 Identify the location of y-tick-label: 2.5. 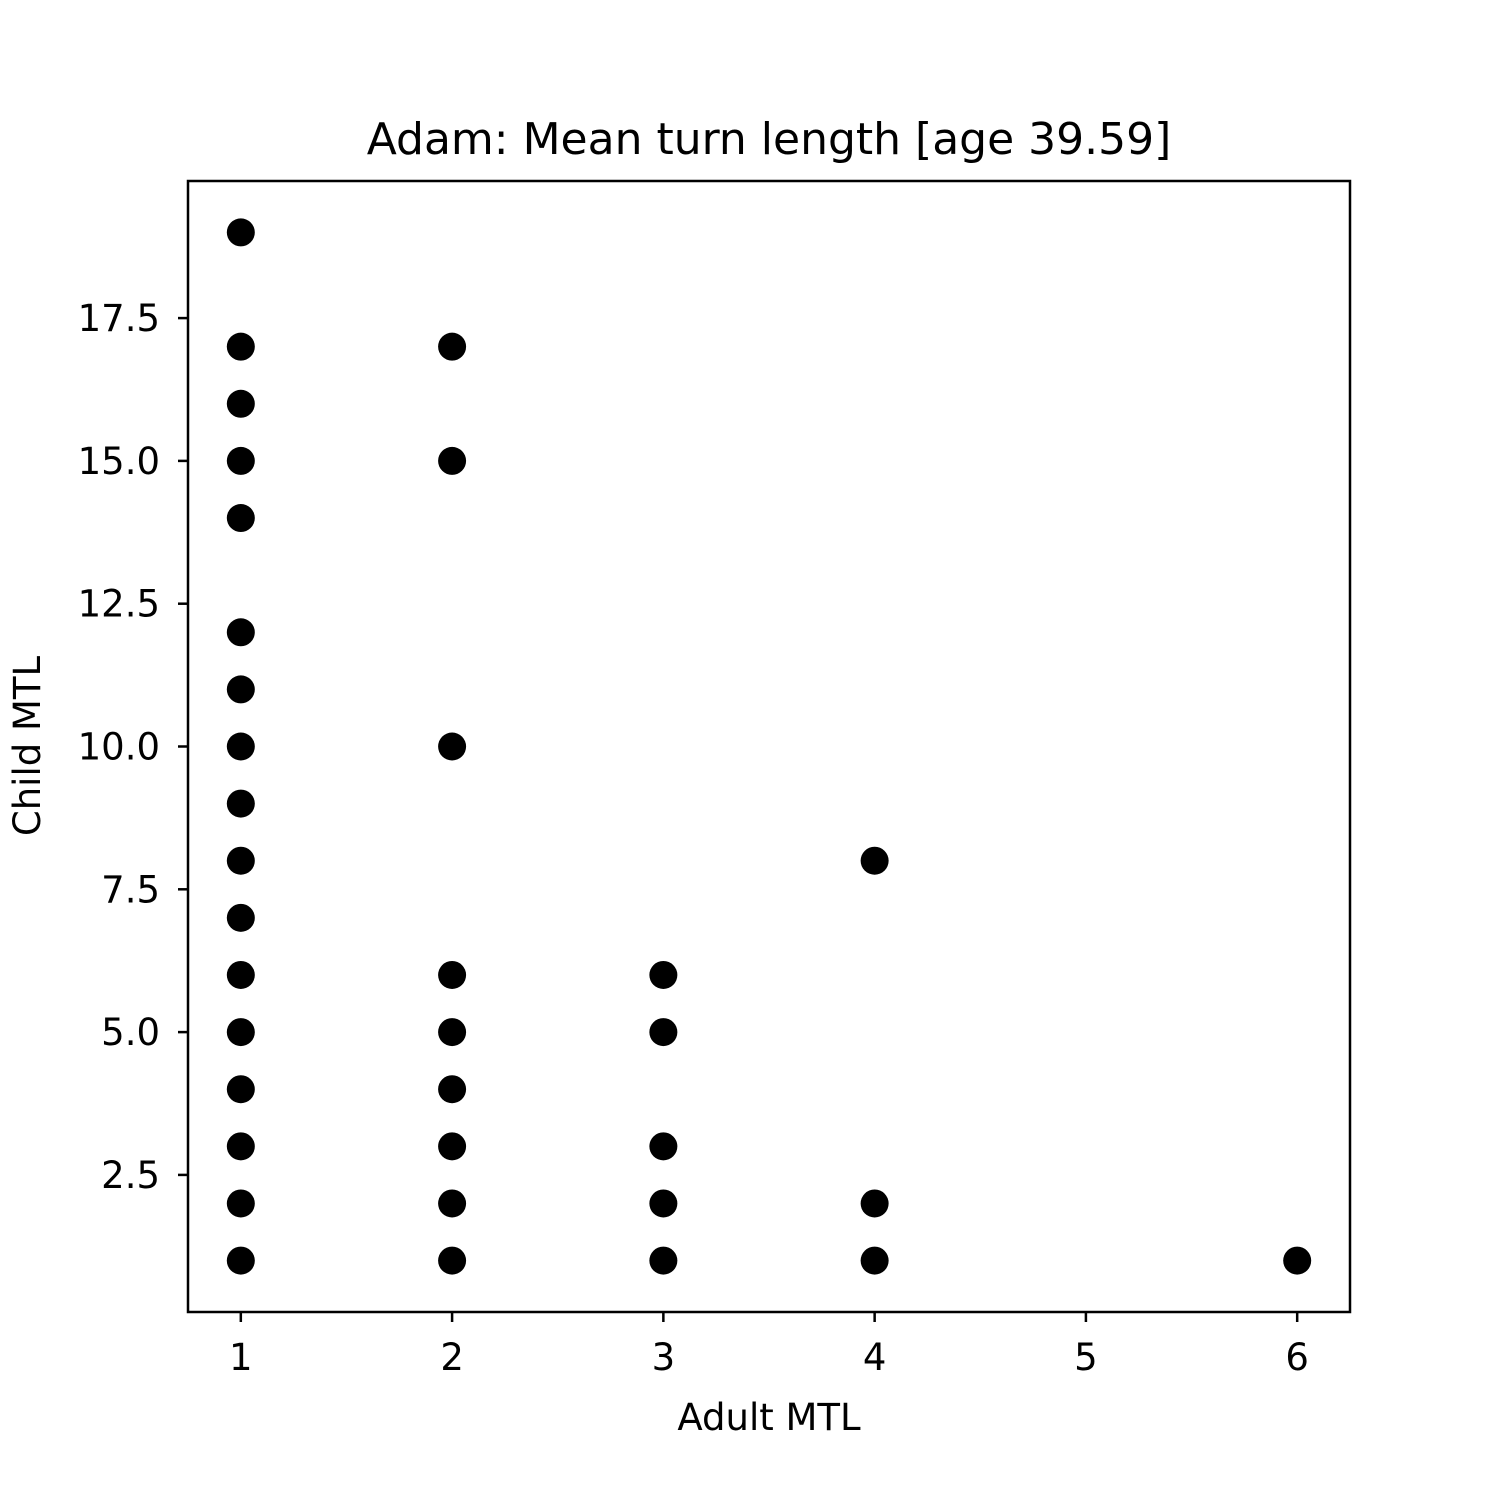
(130, 1175).